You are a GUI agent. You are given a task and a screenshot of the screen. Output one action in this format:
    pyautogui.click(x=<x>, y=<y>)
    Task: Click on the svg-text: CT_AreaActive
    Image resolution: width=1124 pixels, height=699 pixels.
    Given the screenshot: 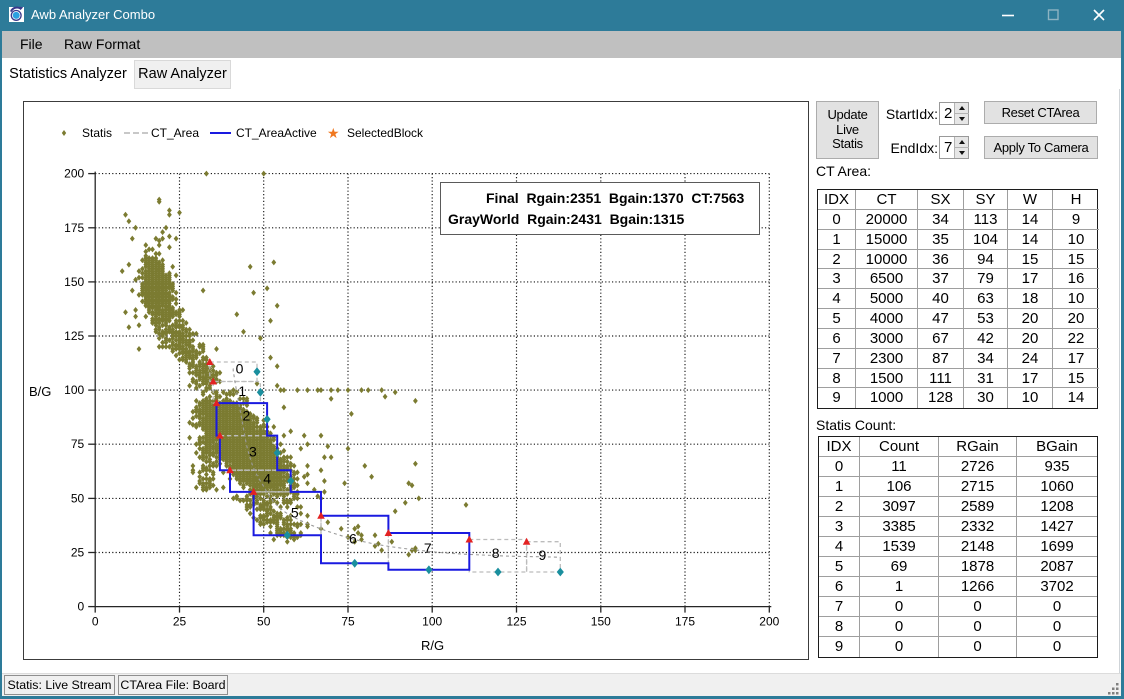 What is the action you would take?
    pyautogui.click(x=276, y=133)
    